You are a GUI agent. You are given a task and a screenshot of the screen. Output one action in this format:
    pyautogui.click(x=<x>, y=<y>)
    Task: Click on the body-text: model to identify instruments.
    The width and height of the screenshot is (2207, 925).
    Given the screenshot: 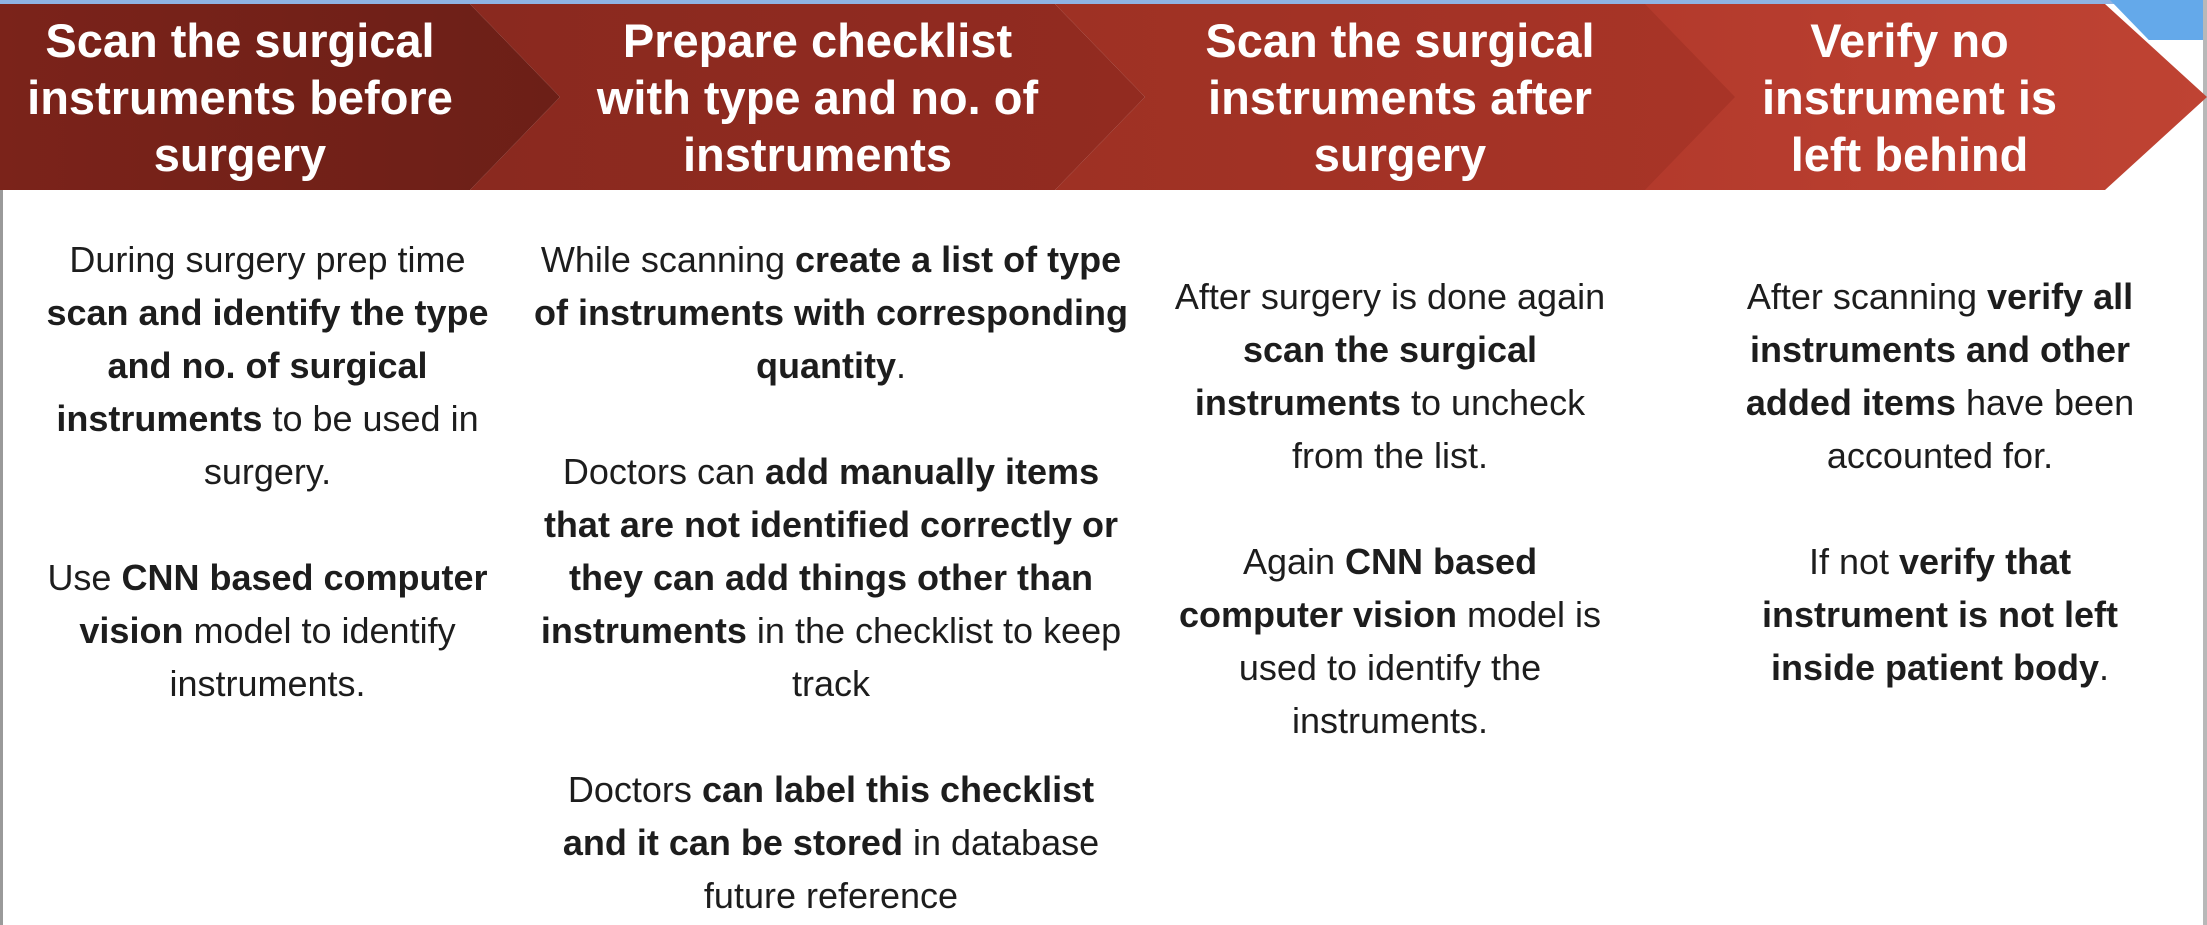 What is the action you would take?
    pyautogui.click(x=312, y=657)
    